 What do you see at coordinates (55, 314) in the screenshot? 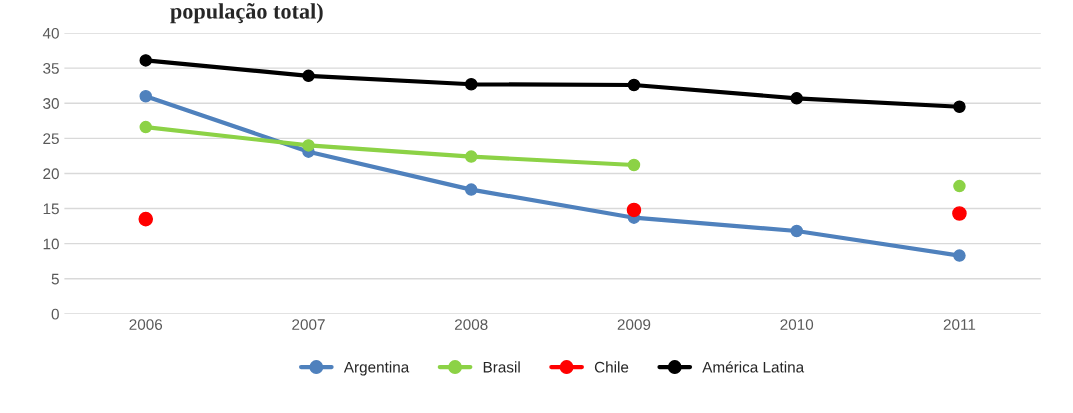
I see `y-tick-label: 0` at bounding box center [55, 314].